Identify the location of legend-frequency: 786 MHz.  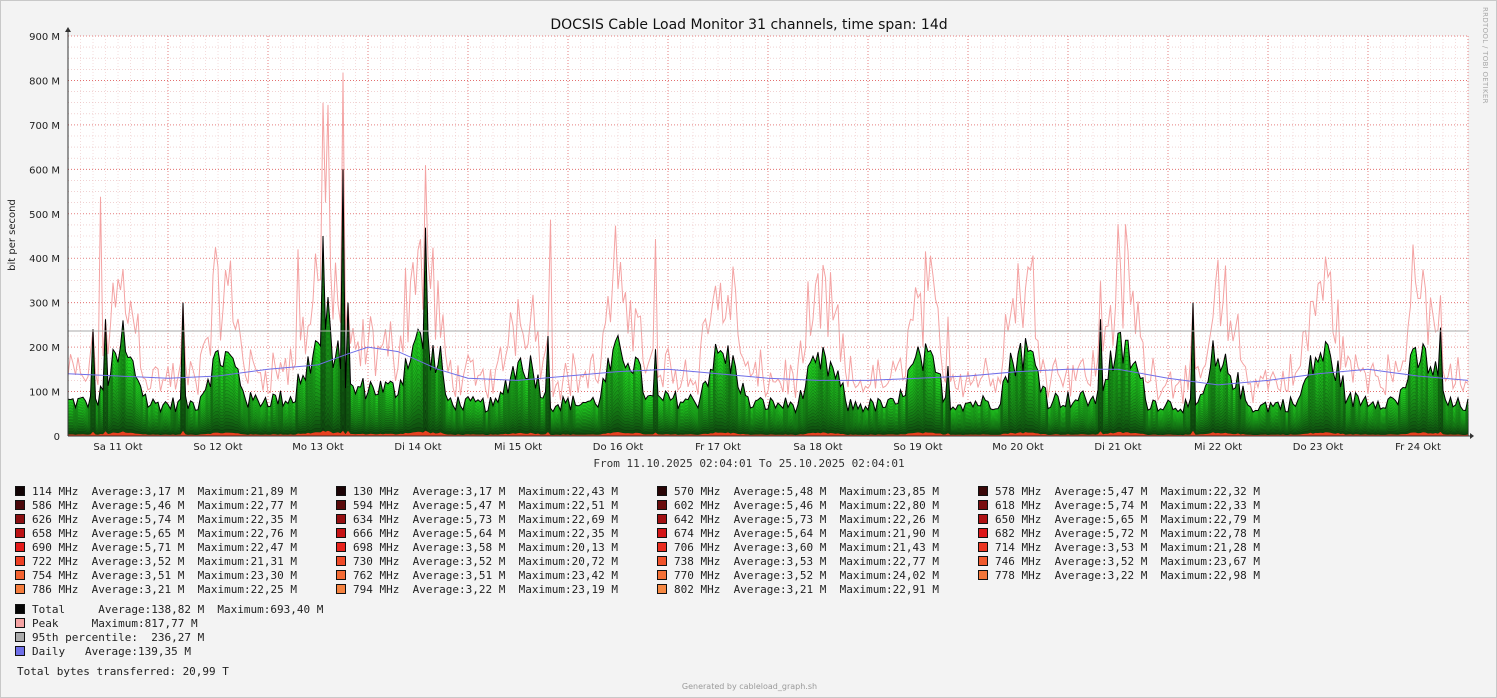
(55, 589).